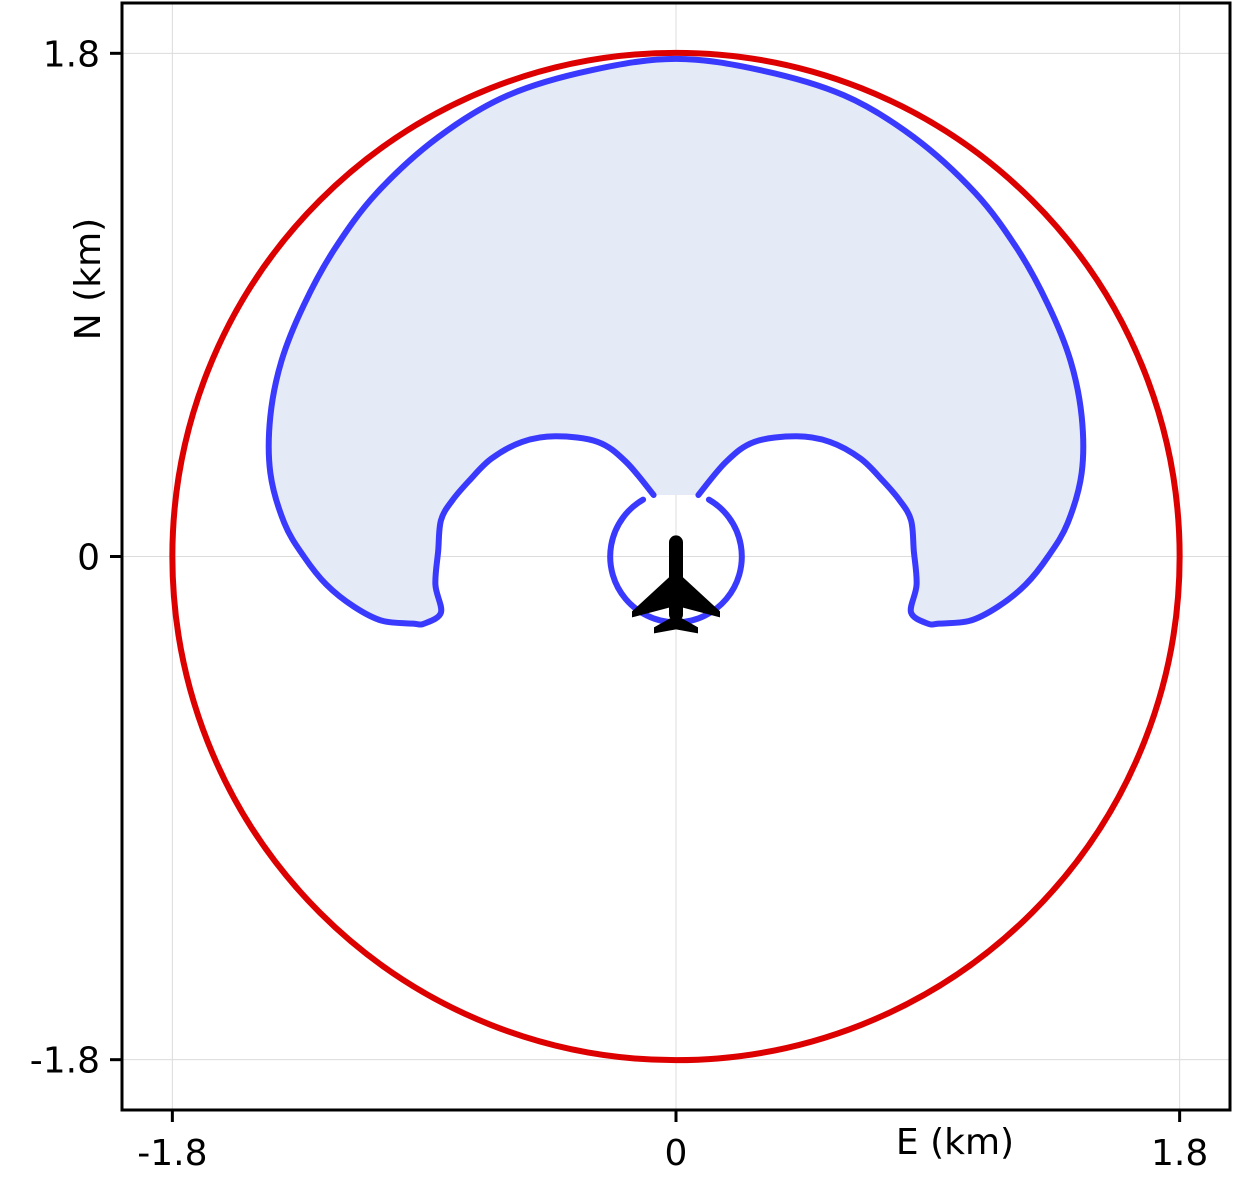  I want to click on airplane-tail, so click(676, 626).